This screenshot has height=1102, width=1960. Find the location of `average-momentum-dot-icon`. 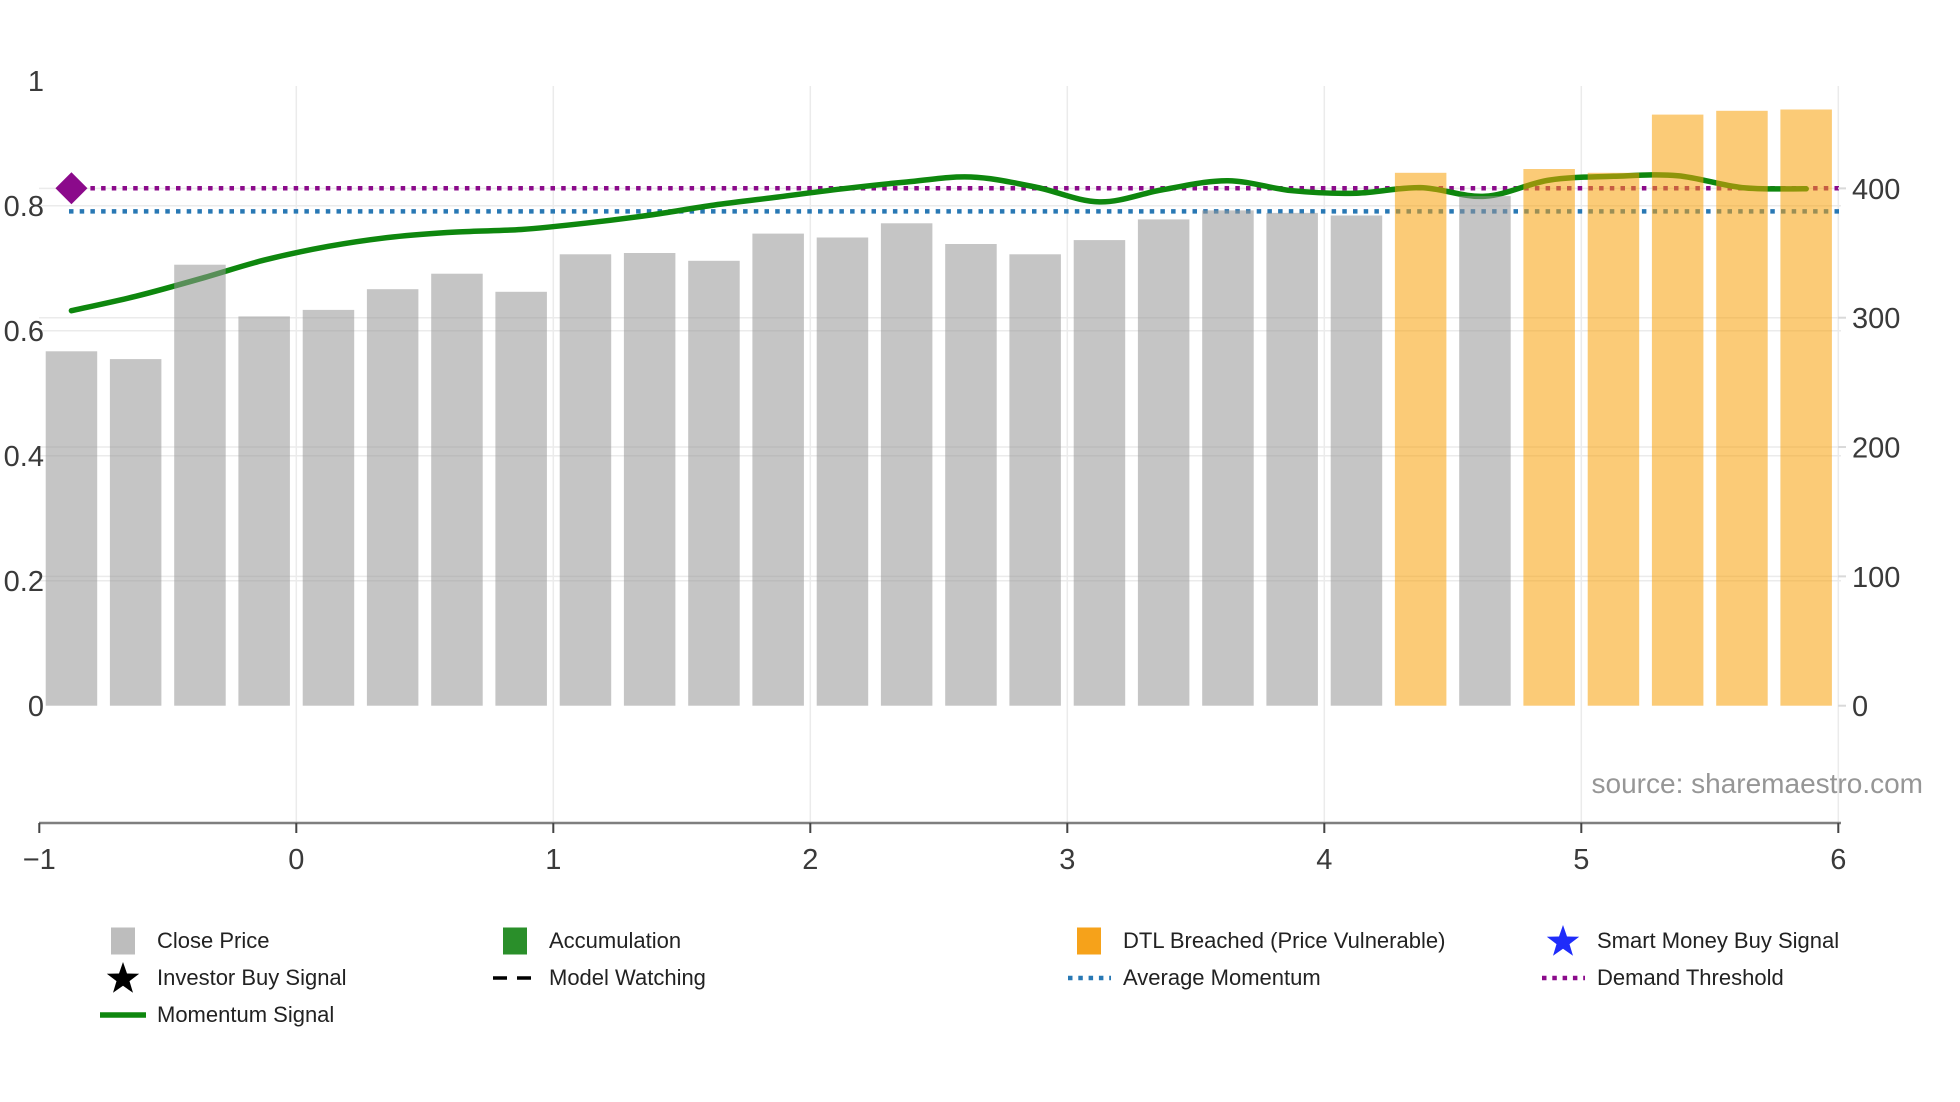

average-momentum-dot-icon is located at coordinates (1089, 978).